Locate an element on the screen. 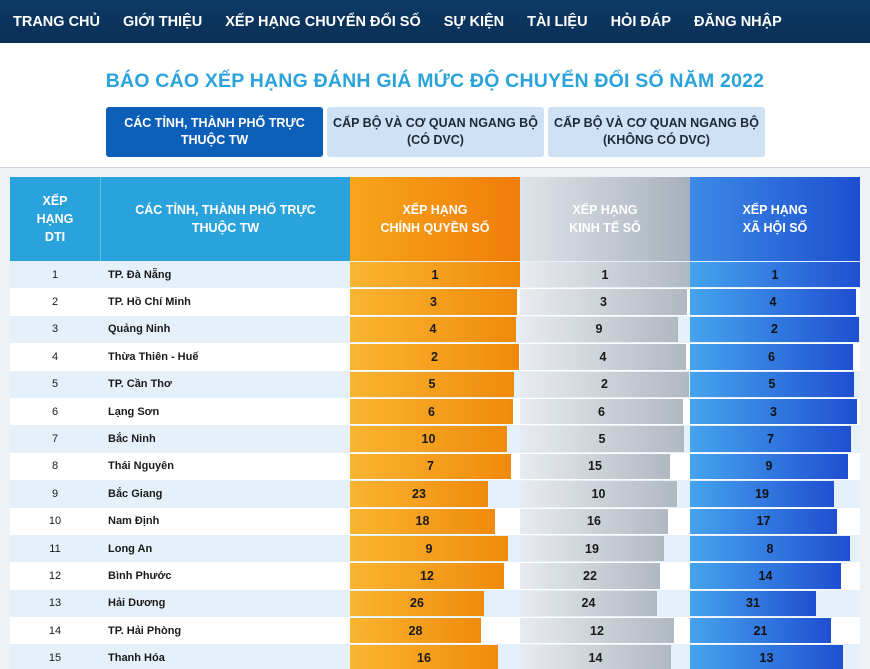 Image resolution: width=870 pixels, height=669 pixels. digital-society-bar-value: 14 is located at coordinates (765, 575).